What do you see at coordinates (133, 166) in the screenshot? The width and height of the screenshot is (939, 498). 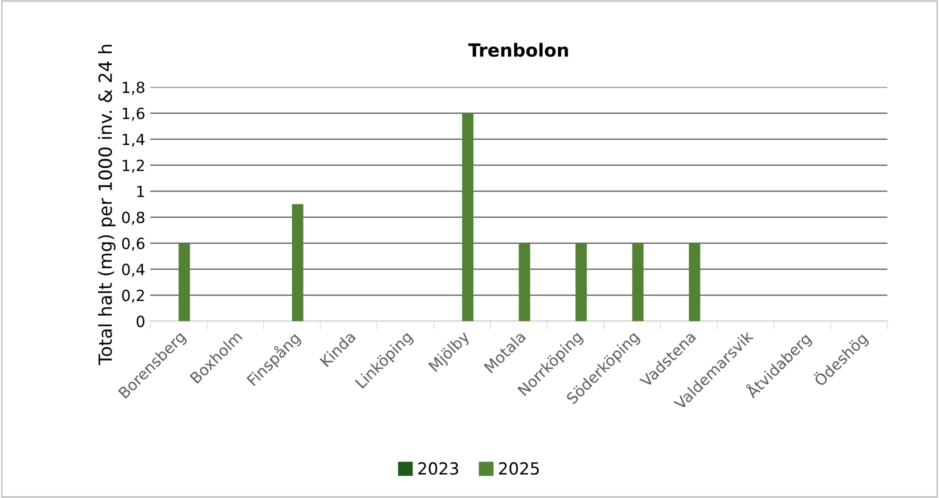 I see `y-tick-label: 1,2` at bounding box center [133, 166].